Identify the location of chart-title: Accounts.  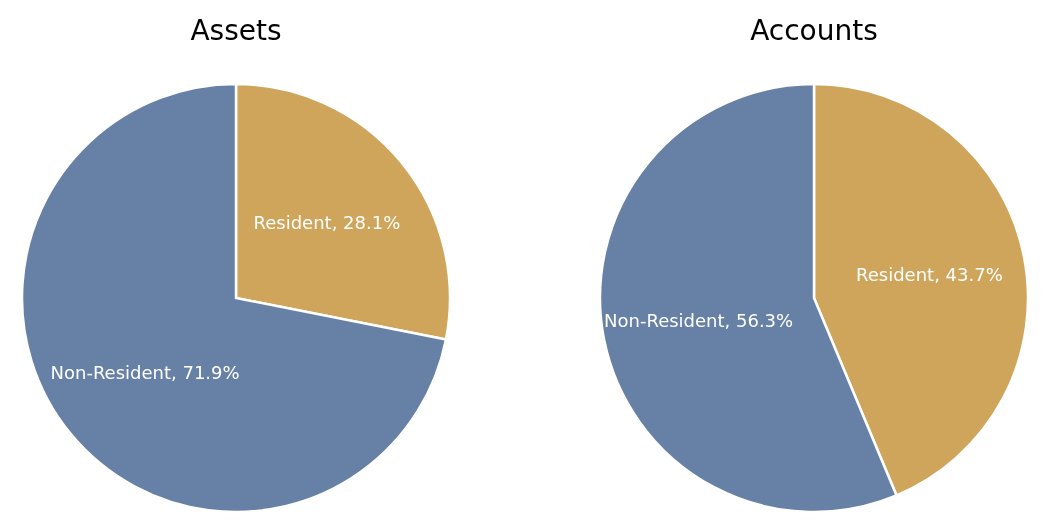
(814, 30).